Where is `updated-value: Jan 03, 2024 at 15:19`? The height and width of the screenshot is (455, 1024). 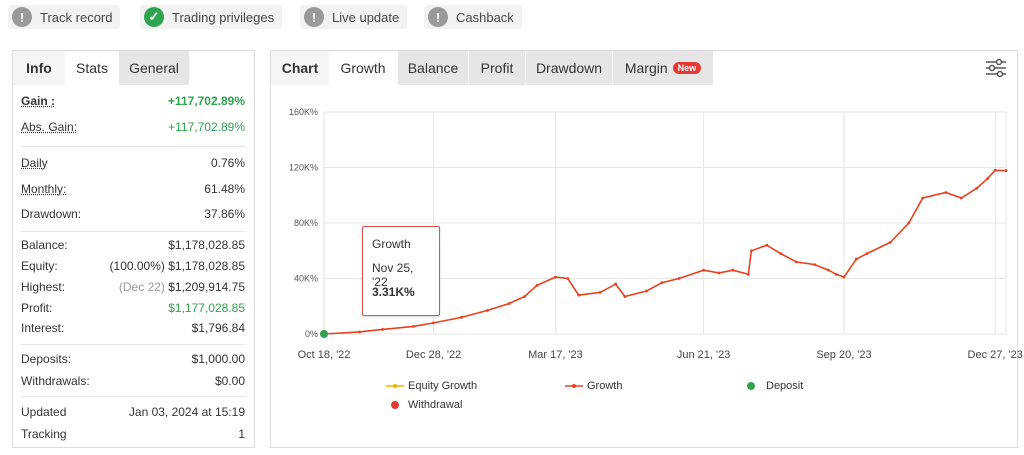 updated-value: Jan 03, 2024 at 15:19 is located at coordinates (186, 412).